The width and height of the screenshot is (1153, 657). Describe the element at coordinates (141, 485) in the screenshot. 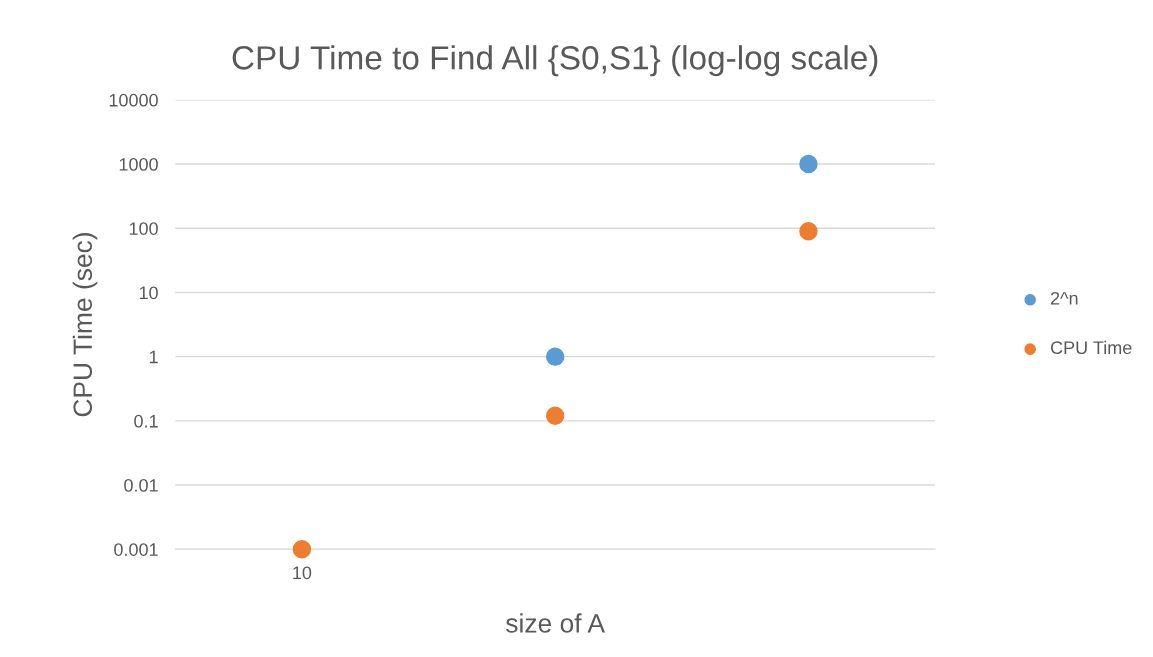

I see `y-tick-label: 0.01` at that location.